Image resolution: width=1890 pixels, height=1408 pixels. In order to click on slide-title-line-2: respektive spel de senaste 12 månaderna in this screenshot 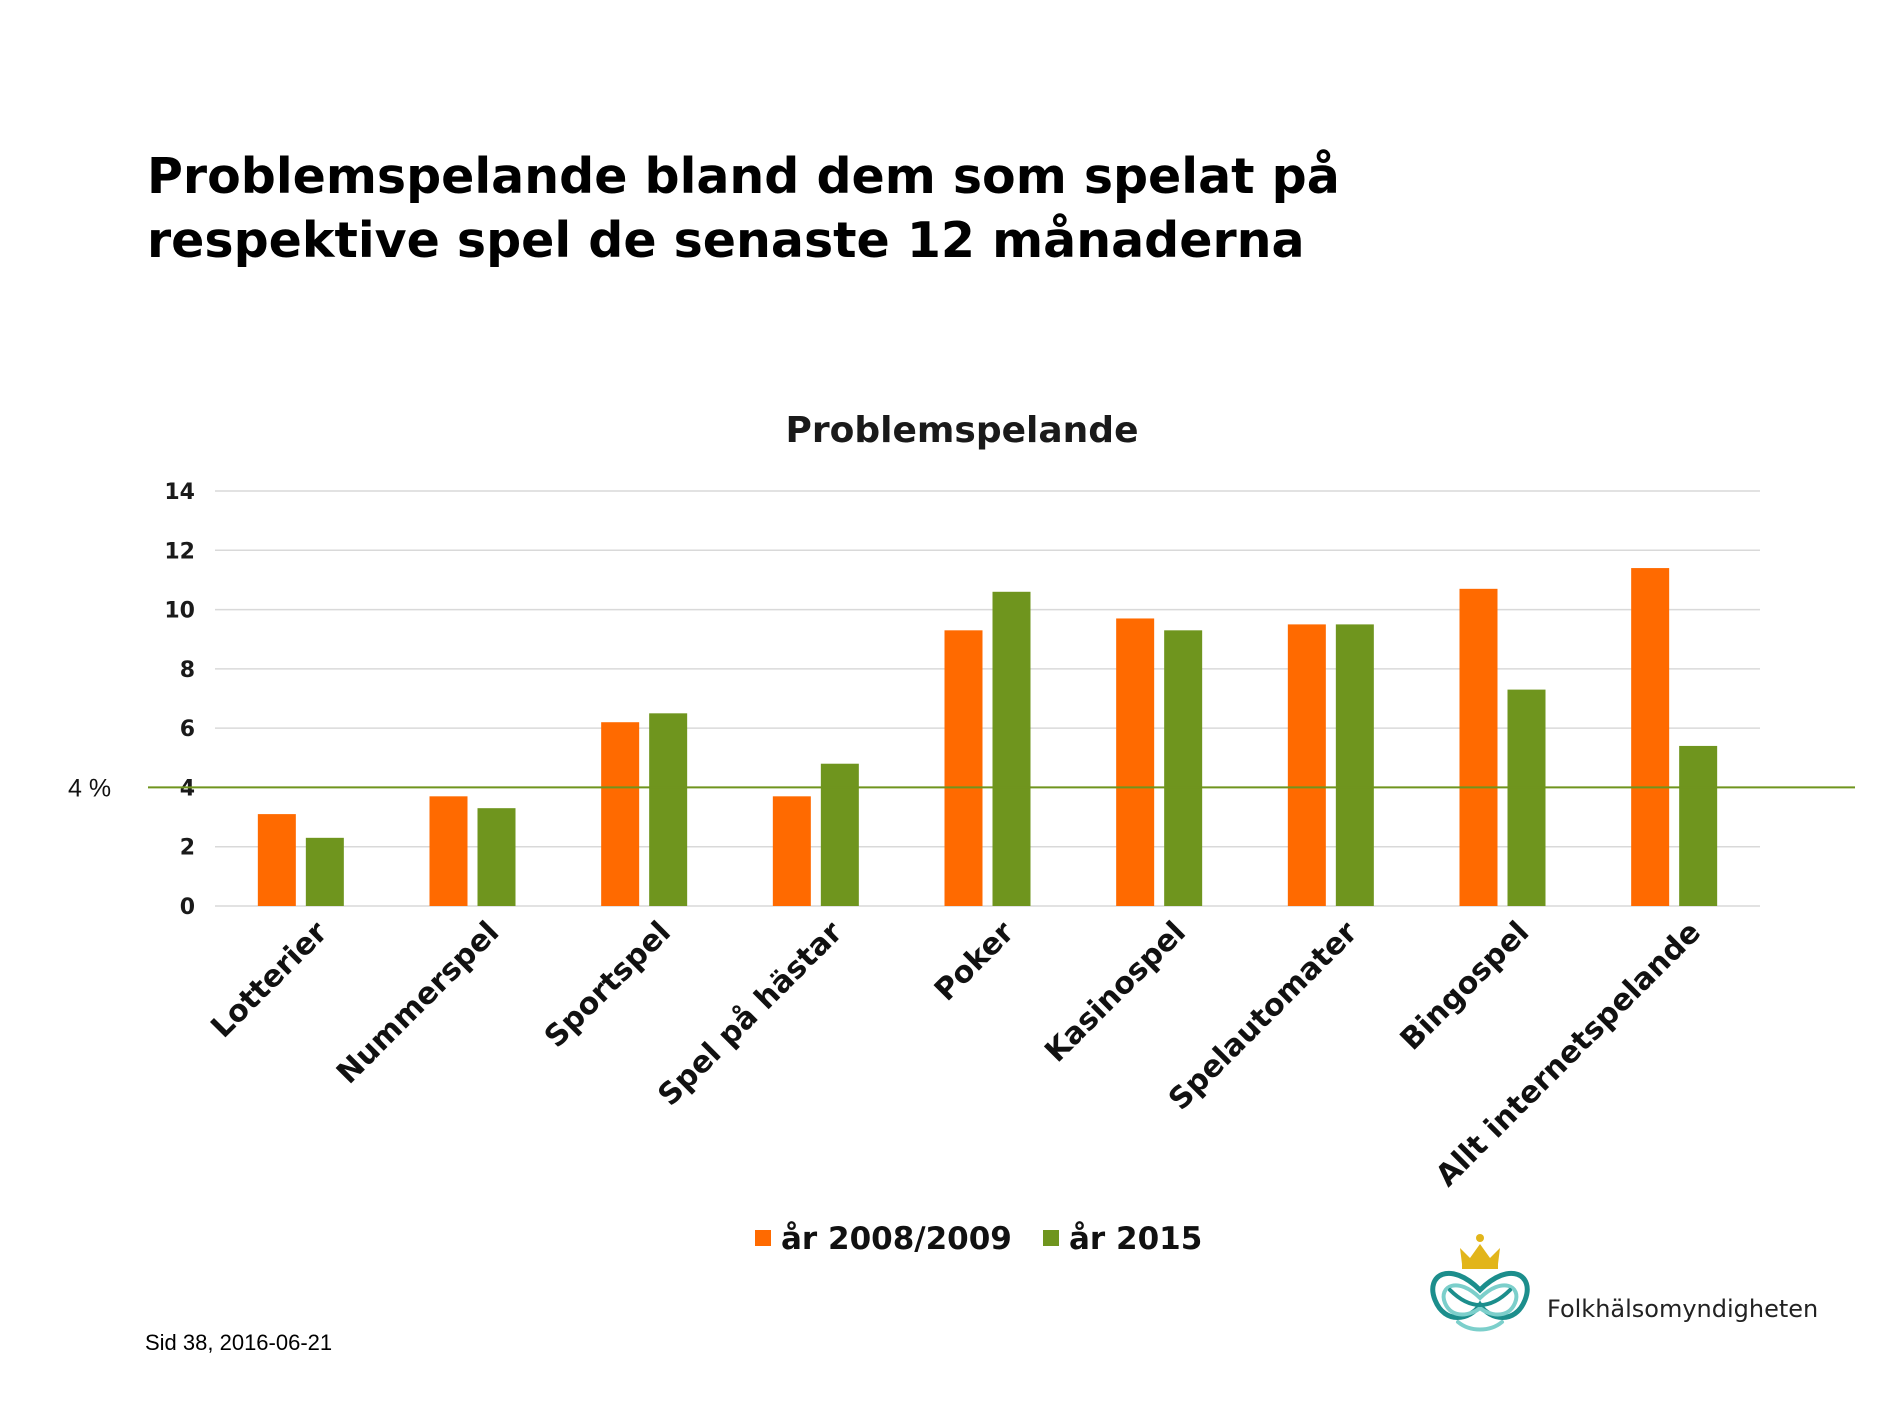, I will do `click(726, 240)`.